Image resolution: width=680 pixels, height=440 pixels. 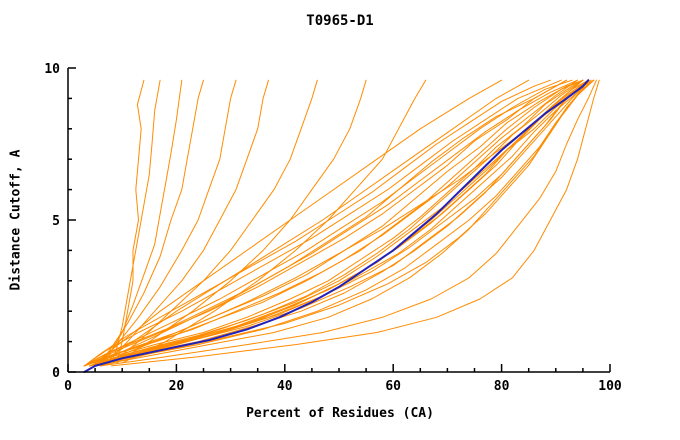 What do you see at coordinates (56, 221) in the screenshot?
I see `y-tick-label: 5` at bounding box center [56, 221].